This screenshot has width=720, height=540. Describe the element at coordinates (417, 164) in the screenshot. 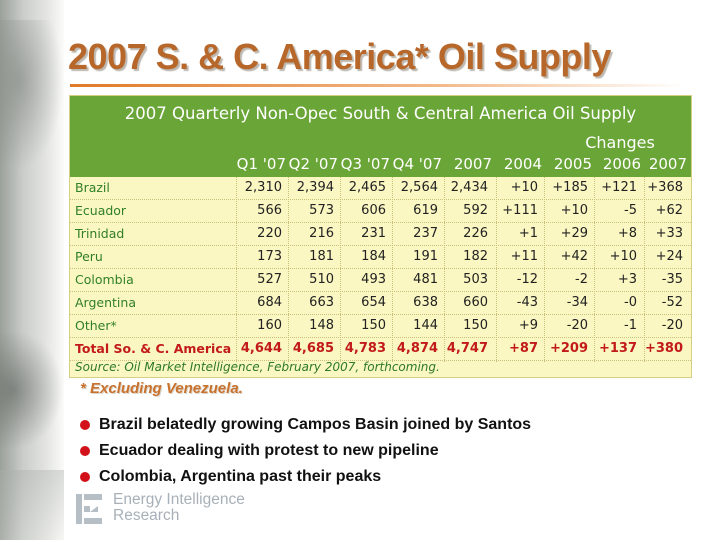

I see `column-header: Q4 '07` at that location.